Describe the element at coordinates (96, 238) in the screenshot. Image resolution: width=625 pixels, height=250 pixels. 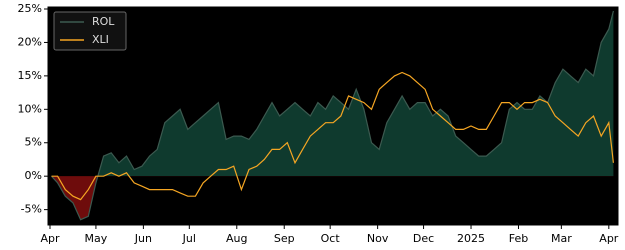
I see `x-tick-label: May` at that location.